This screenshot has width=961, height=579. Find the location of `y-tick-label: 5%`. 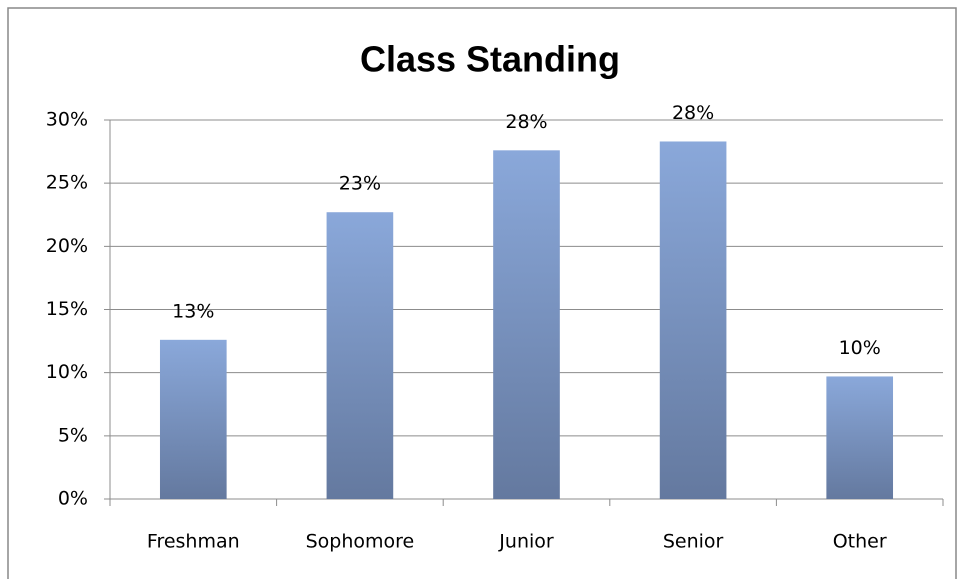

y-tick-label: 5% is located at coordinates (73, 435).